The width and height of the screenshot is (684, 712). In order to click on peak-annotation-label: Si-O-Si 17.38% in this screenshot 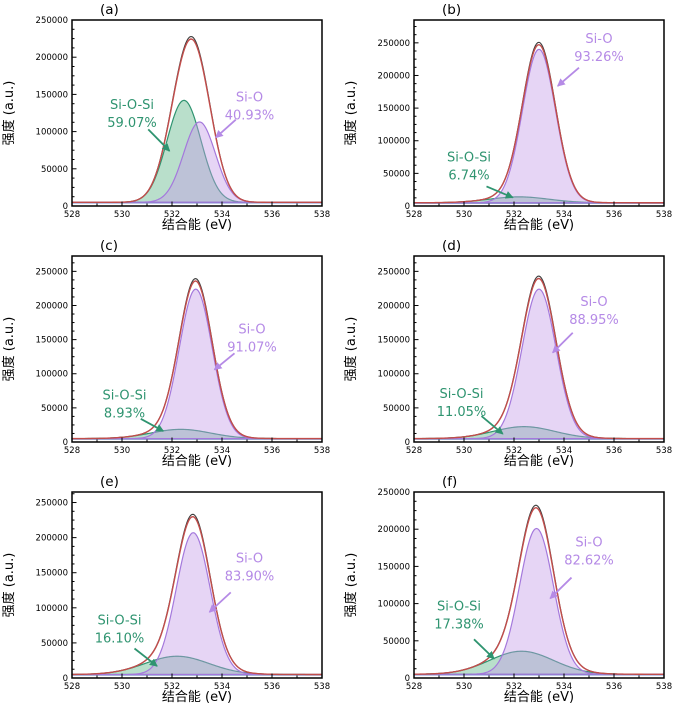, I will do `click(459, 616)`.